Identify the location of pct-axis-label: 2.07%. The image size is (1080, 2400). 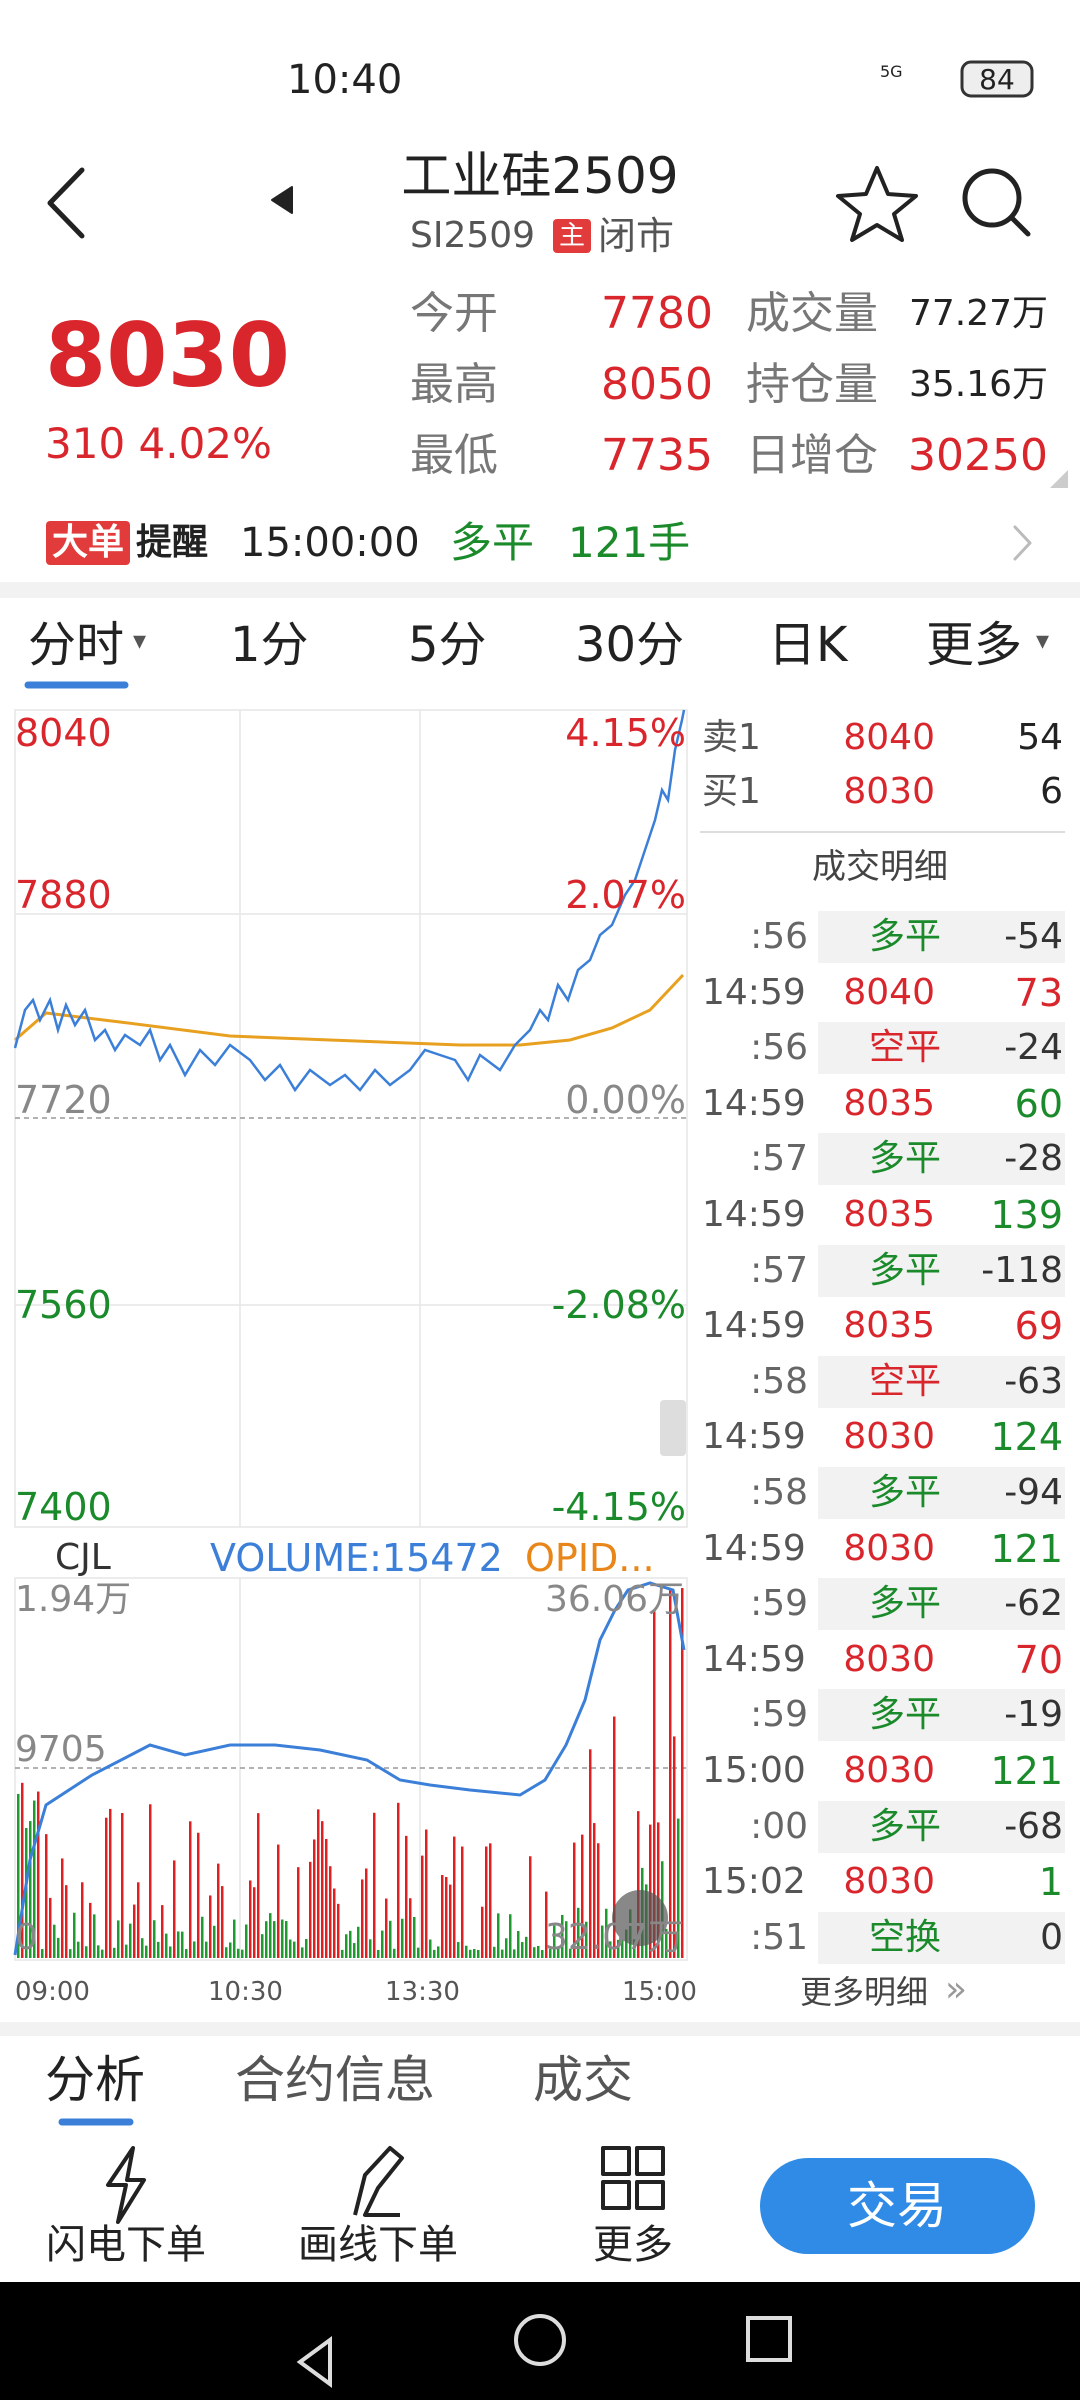
(625, 895).